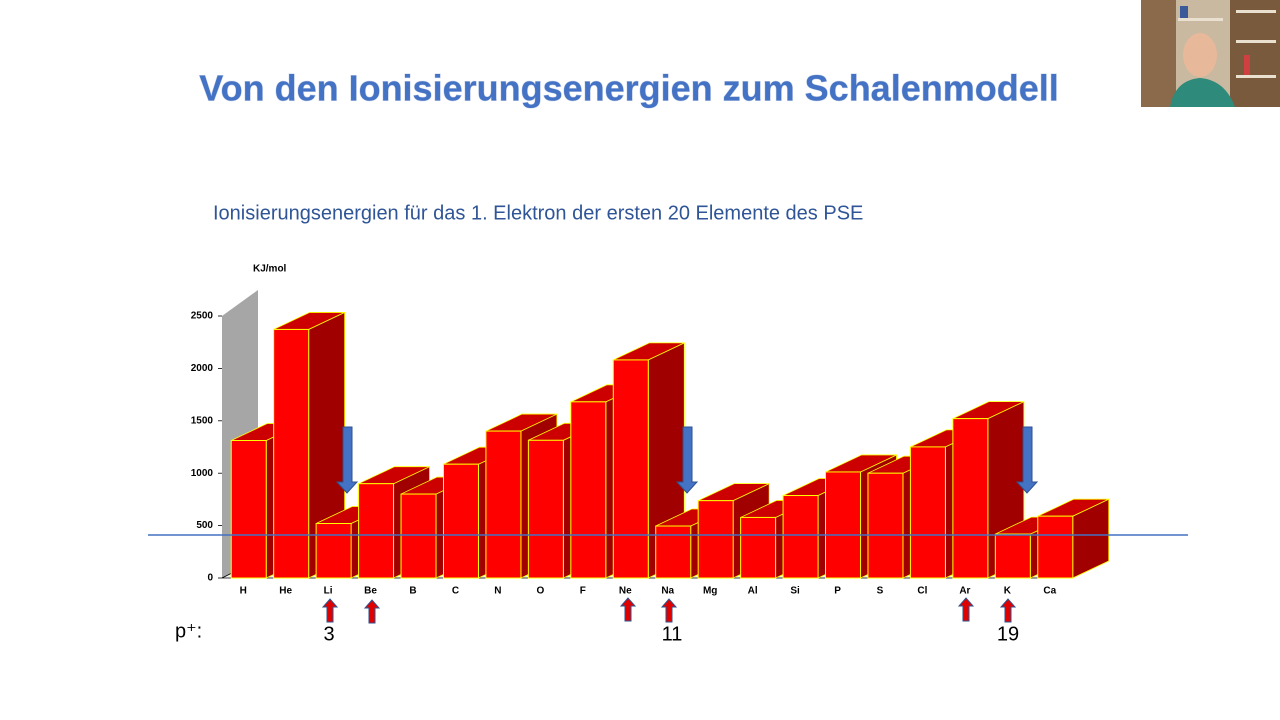  What do you see at coordinates (667, 591) in the screenshot?
I see `x-tick-label: Na` at bounding box center [667, 591].